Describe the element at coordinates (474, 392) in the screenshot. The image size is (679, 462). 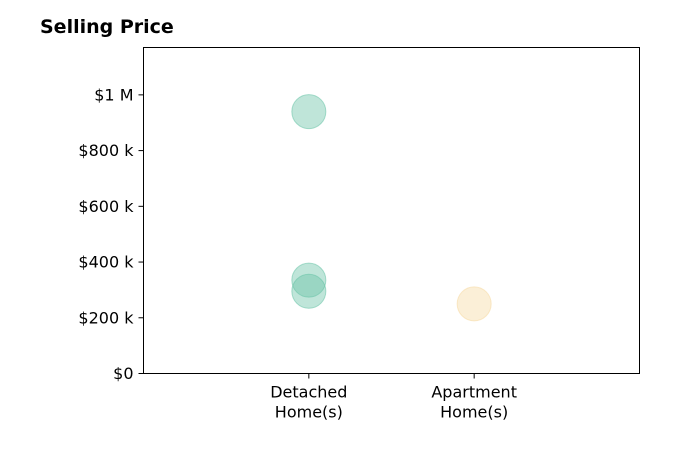
I see `x-tick-label-line1: Apartment` at that location.